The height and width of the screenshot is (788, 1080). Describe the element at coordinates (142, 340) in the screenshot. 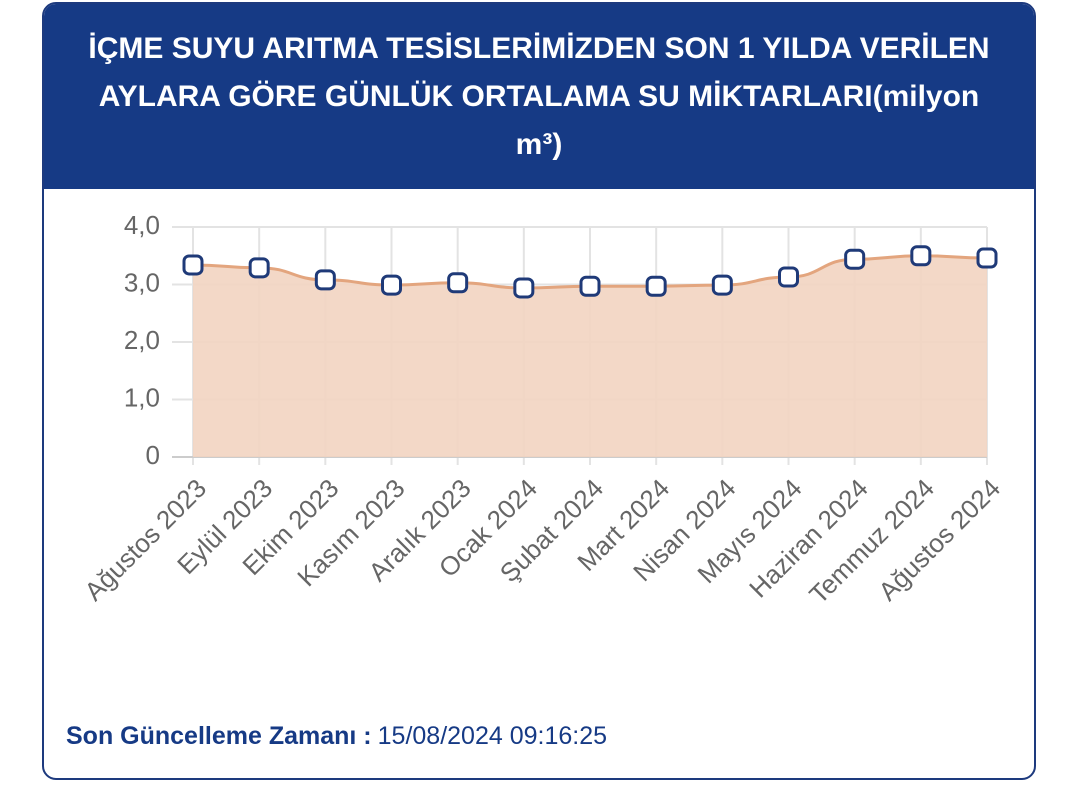

I see `y-tick-label: 2,0` at that location.